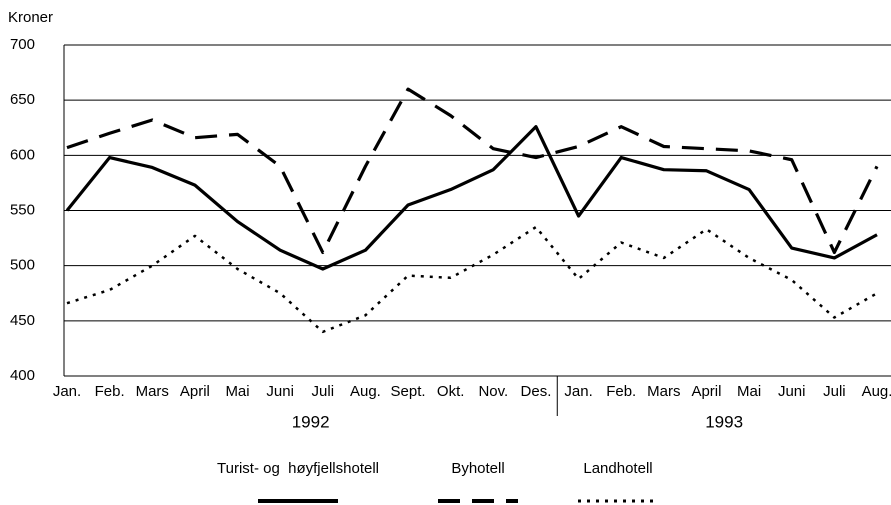 The width and height of the screenshot is (891, 505). I want to click on legend-label: Landhotell, so click(617, 468).